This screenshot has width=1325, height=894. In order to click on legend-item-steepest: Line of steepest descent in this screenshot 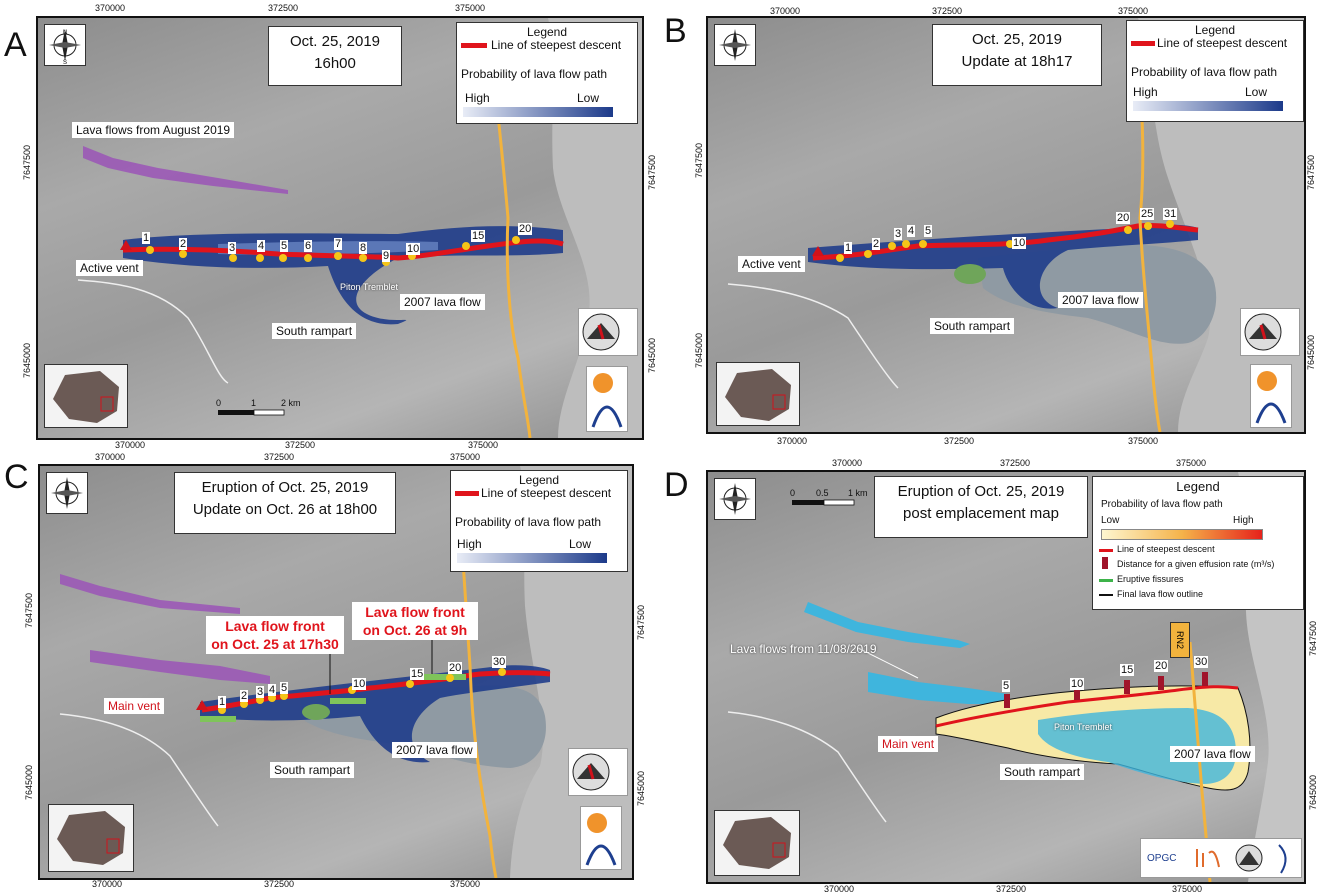, I will do `click(1166, 549)`.